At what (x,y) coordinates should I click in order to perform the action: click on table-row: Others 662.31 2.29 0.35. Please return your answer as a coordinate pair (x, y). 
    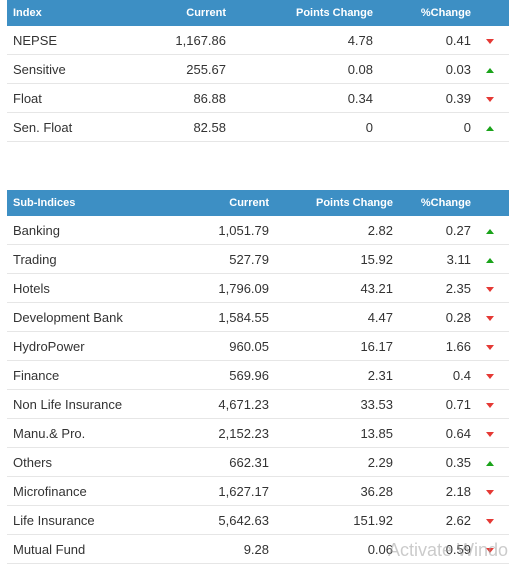
    Looking at the image, I should click on (258, 462).